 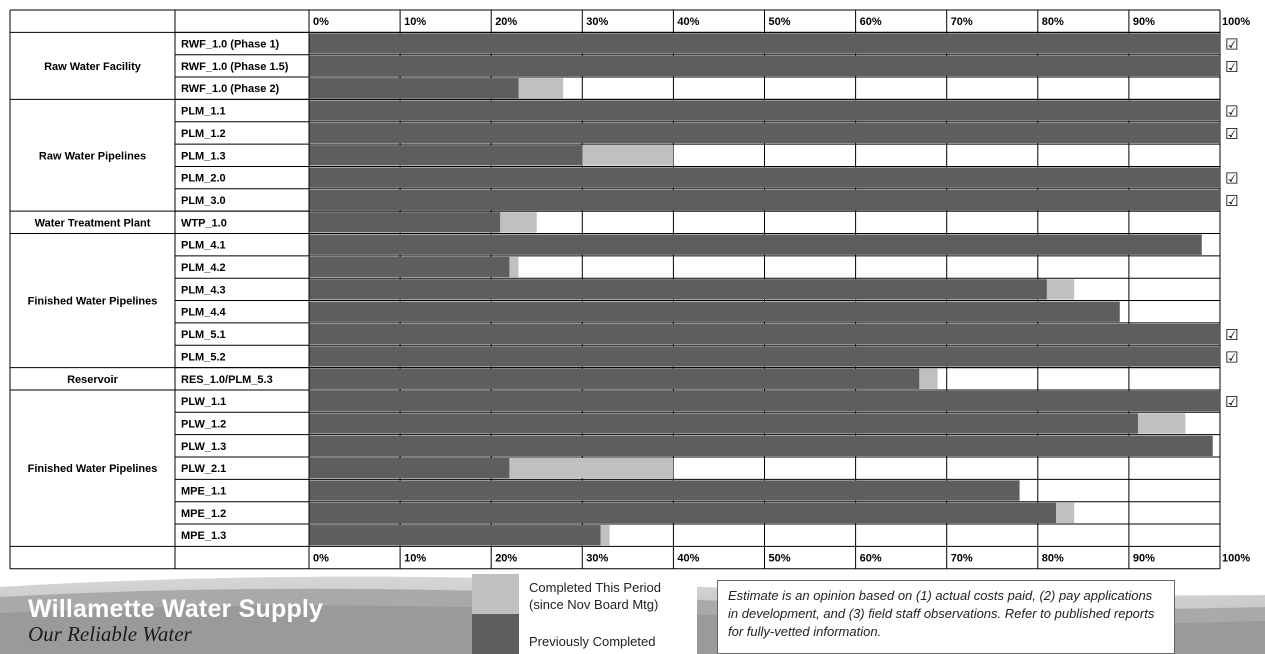 I want to click on row-label: PLM_1.1, so click(x=203, y=112).